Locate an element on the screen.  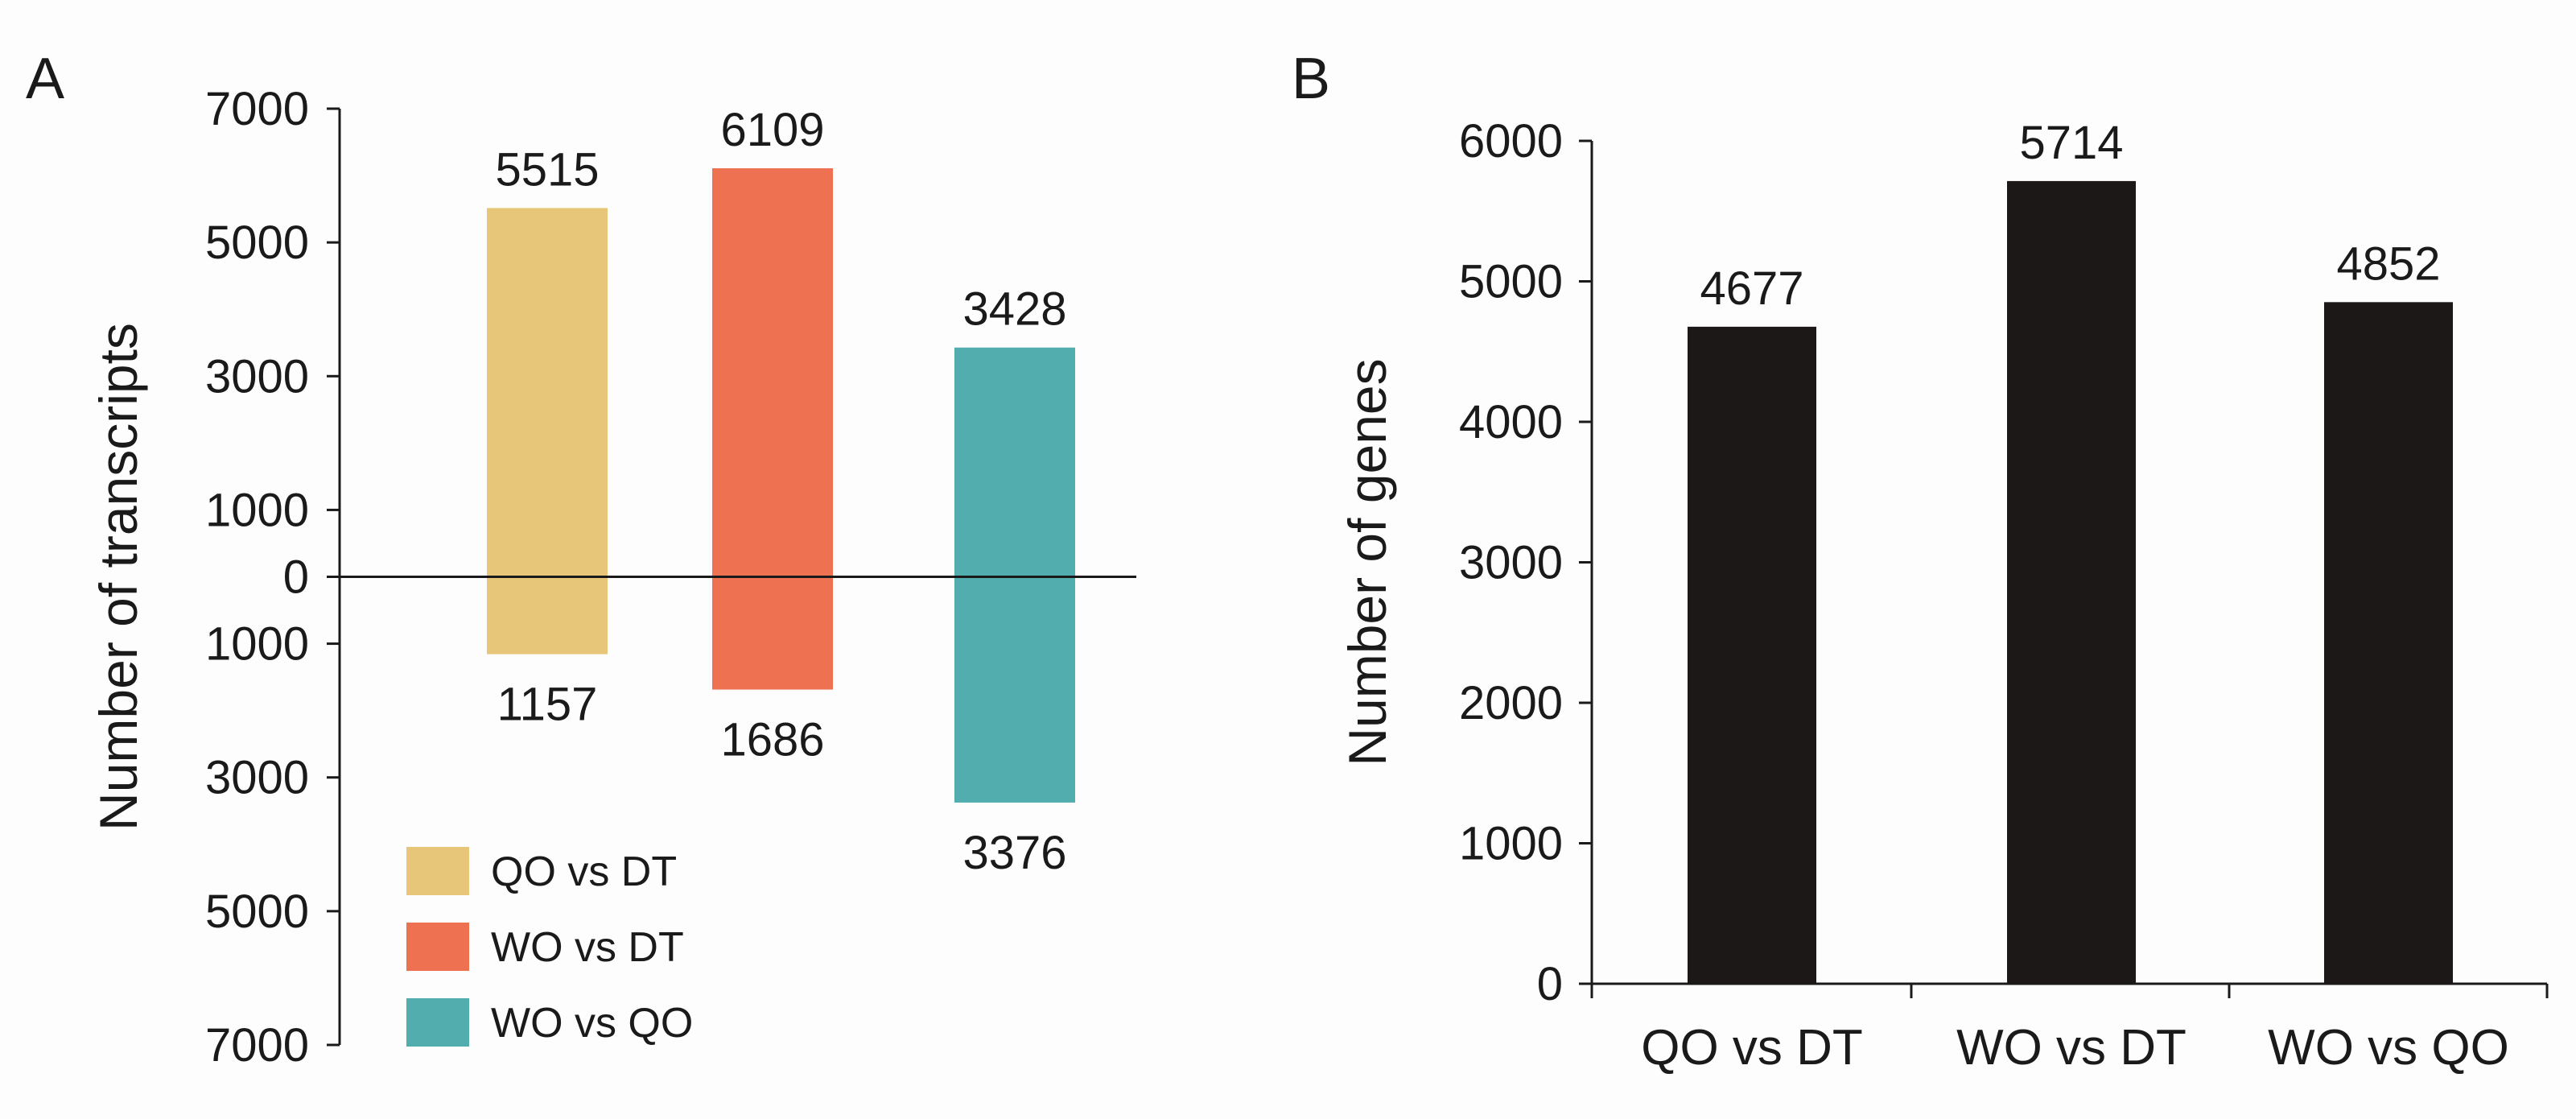
y-axis-title: Number of genes is located at coordinates (1367, 562).